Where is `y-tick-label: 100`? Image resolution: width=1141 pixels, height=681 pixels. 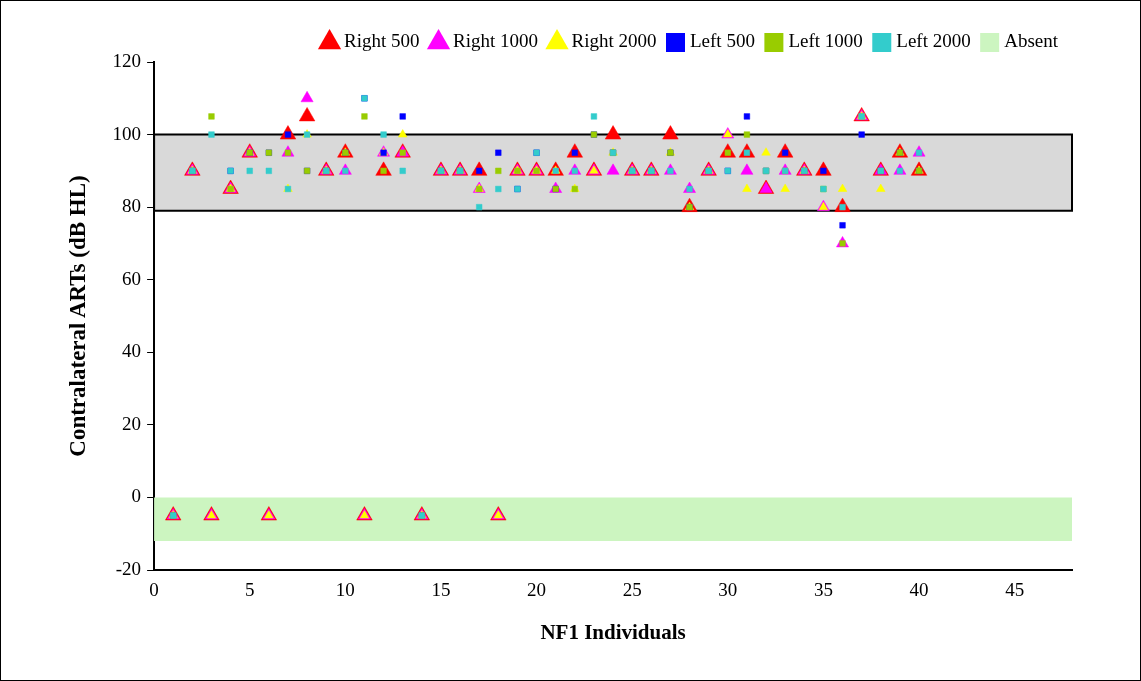
y-tick-label: 100 is located at coordinates (127, 133).